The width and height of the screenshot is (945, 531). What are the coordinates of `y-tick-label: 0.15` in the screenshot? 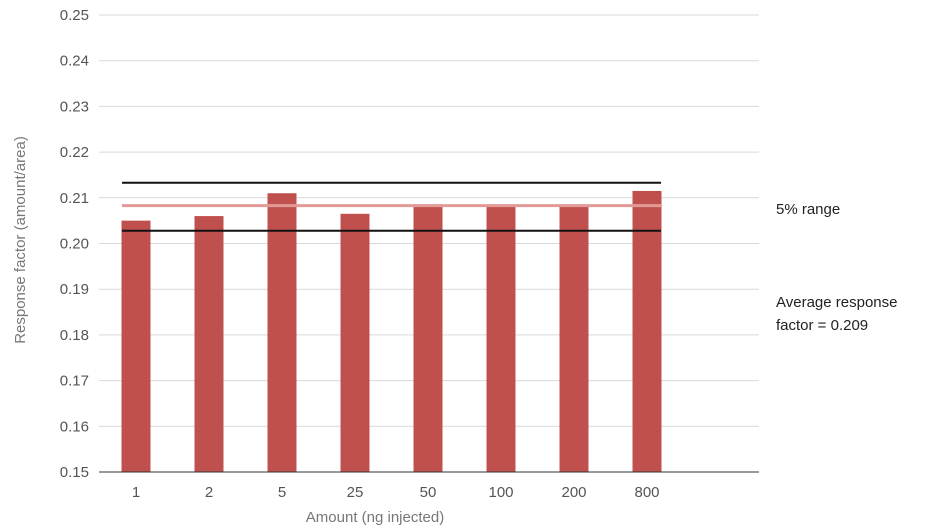 It's located at (74, 472).